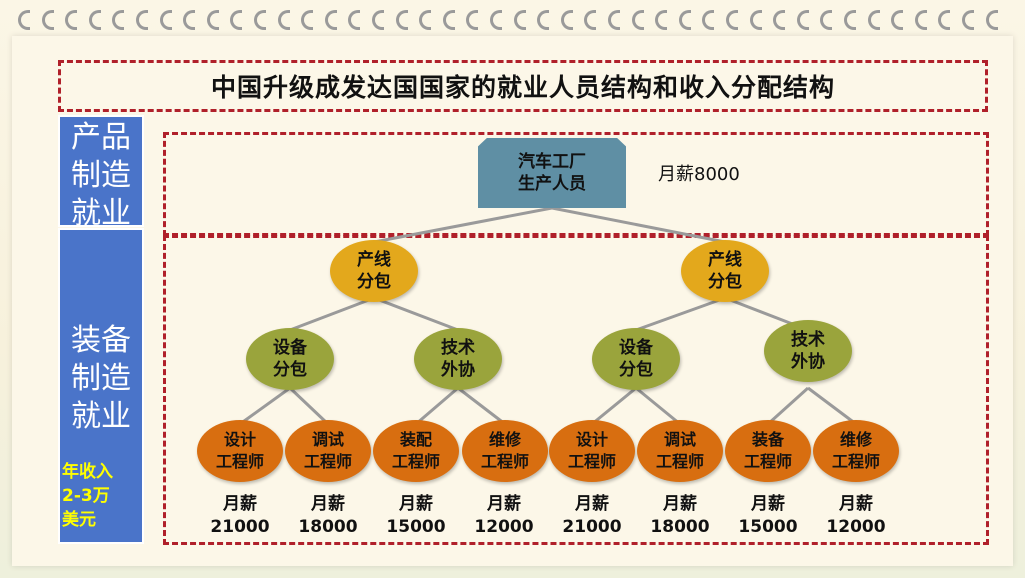 The width and height of the screenshot is (1025, 578). Describe the element at coordinates (512, 21) in the screenshot. I see `notebook-rings` at that location.